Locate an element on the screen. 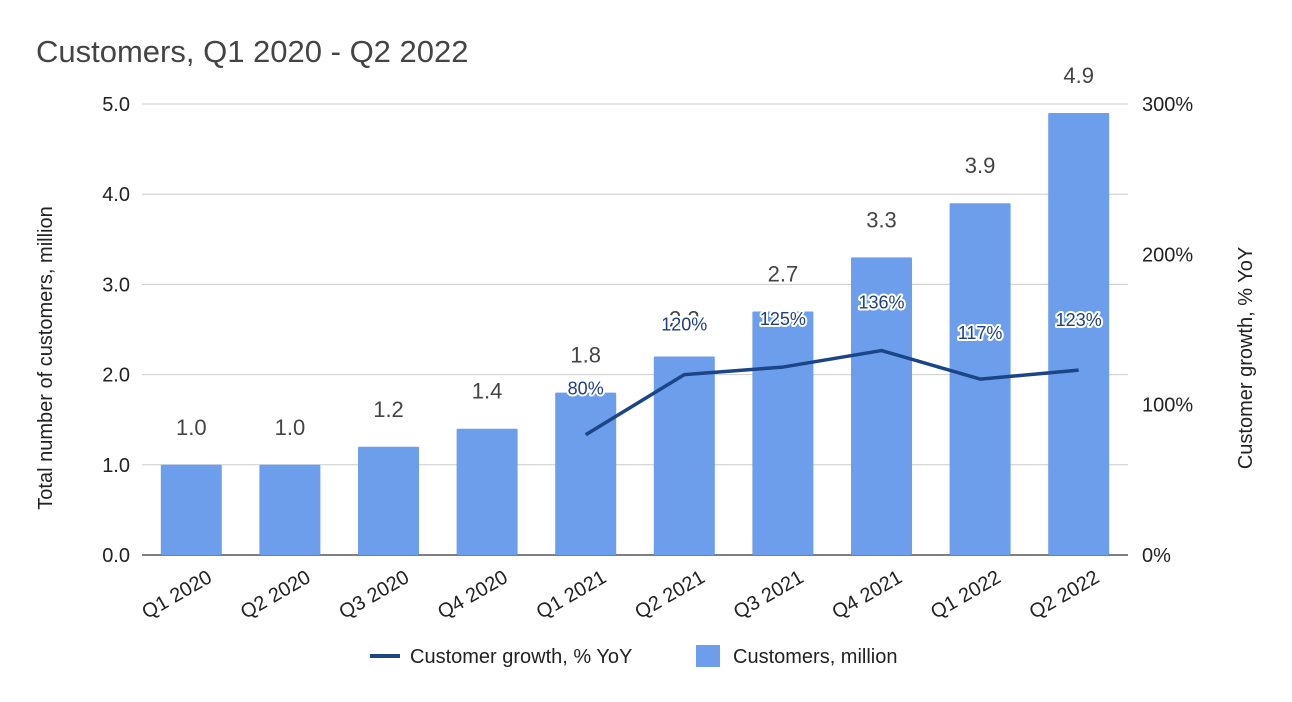  line-value-label: 123% is located at coordinates (1079, 320).